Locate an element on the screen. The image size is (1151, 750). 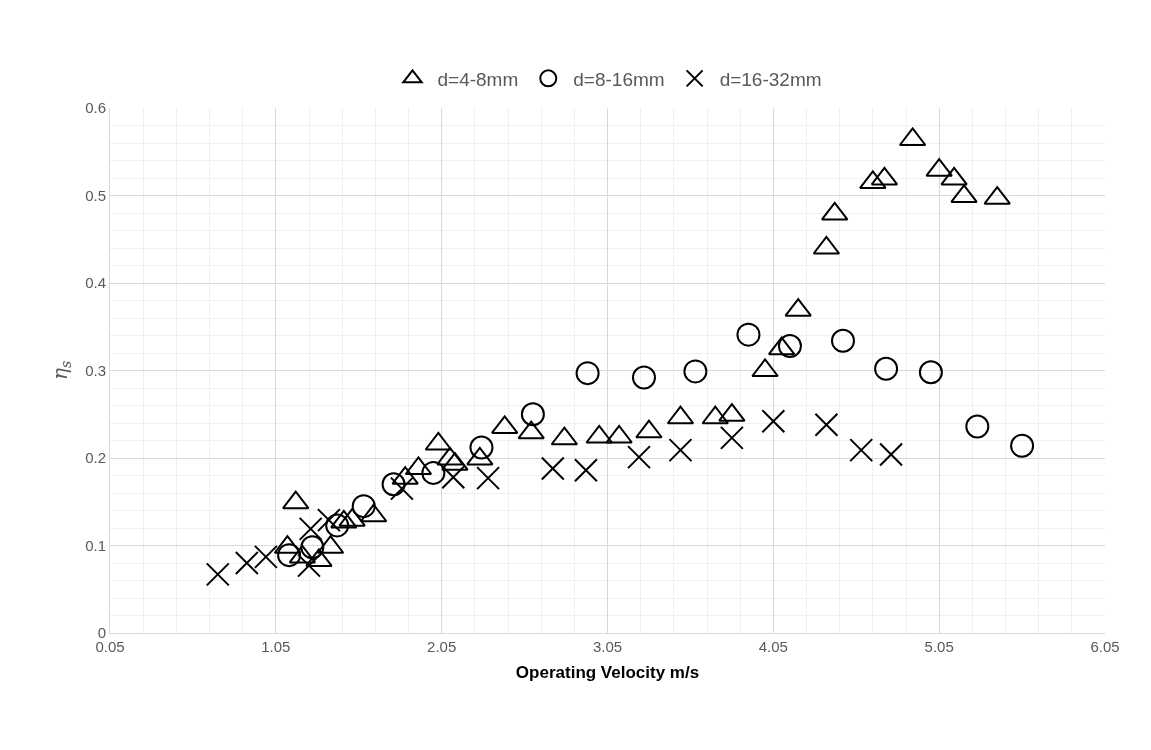
y-tick-label: 0.5 is located at coordinates (95, 195).